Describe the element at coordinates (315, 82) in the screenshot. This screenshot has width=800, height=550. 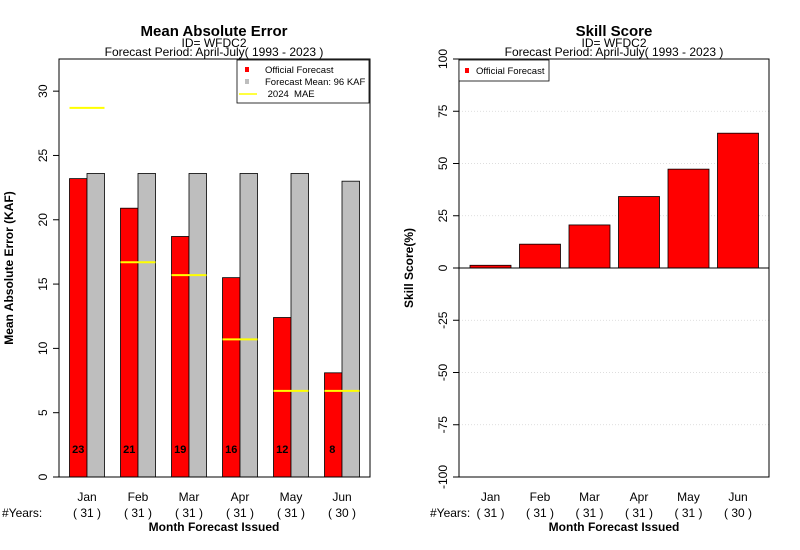
I see `mae-legend-mean: Forecast Mean: 96 KAF` at that location.